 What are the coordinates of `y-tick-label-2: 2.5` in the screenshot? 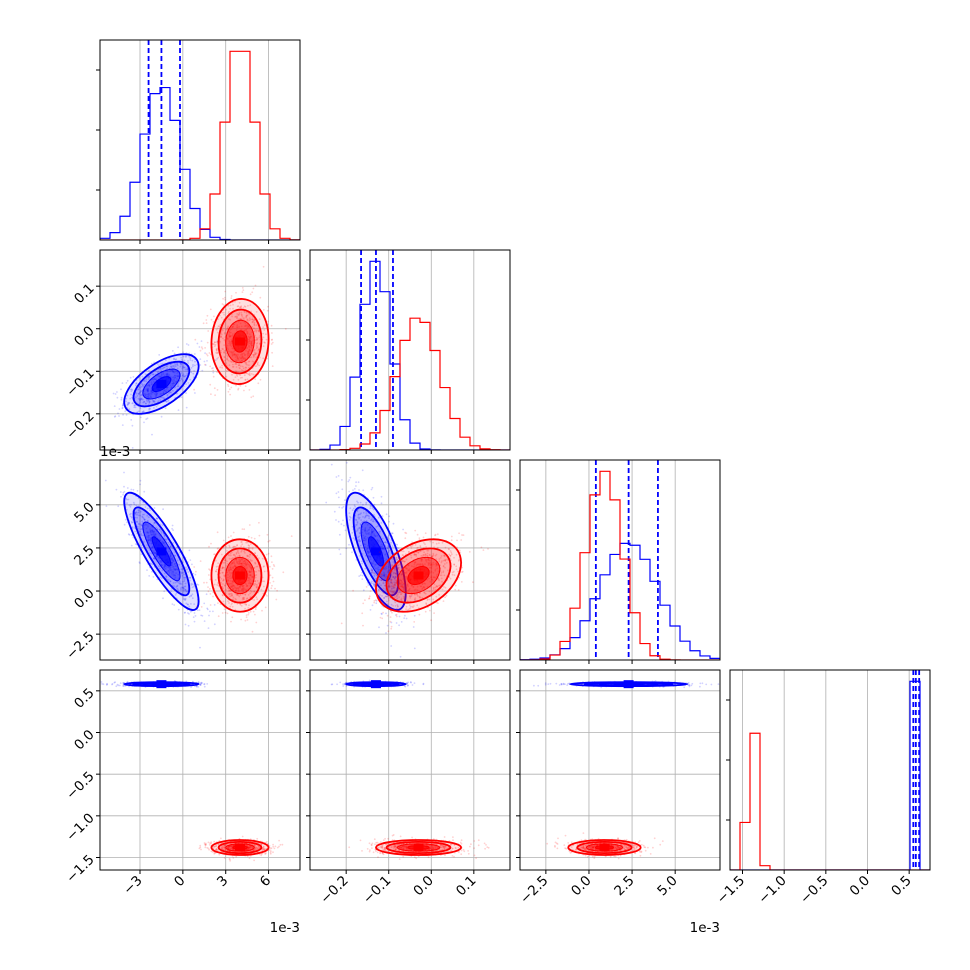 It's located at (84, 555).